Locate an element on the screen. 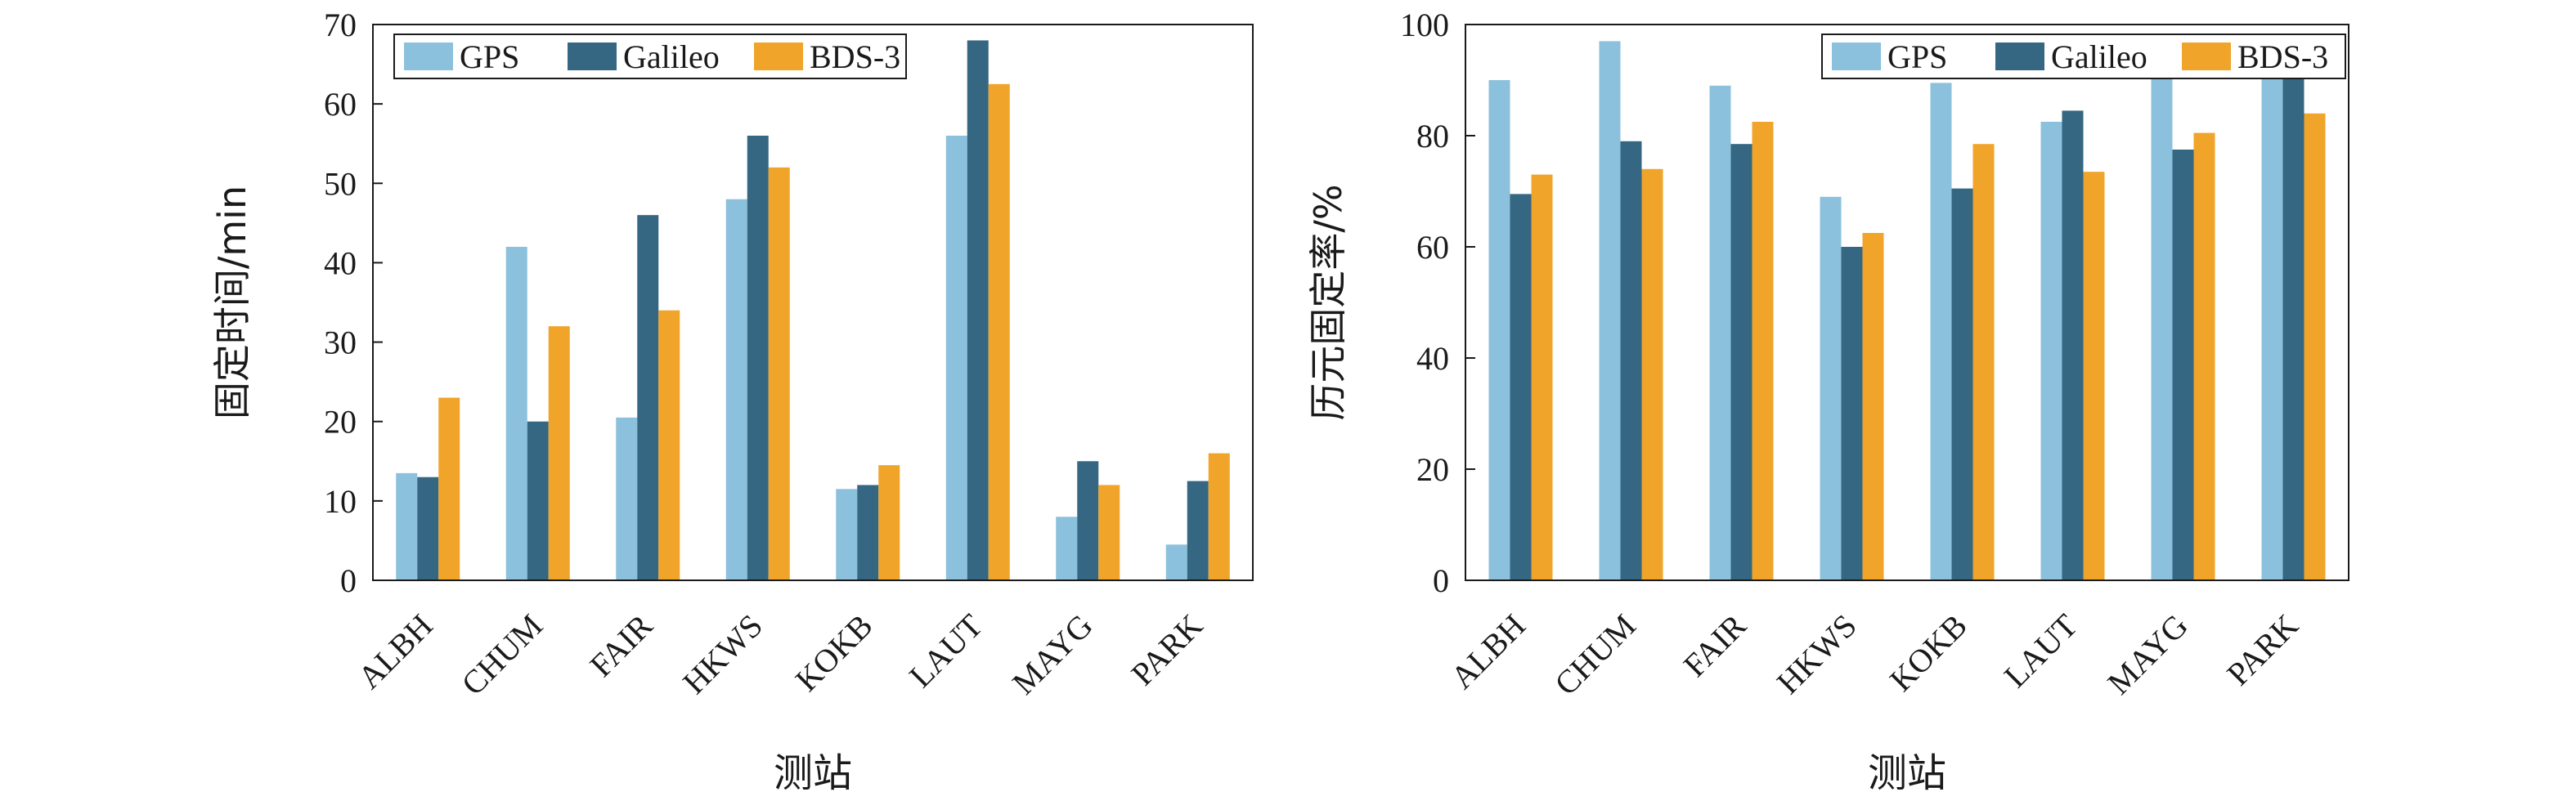 This screenshot has width=2576, height=801. y-tick-label: 70 is located at coordinates (340, 25).